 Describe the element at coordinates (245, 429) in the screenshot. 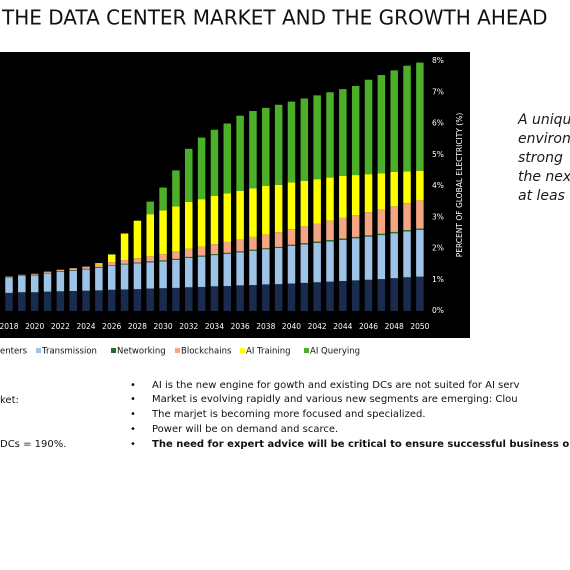

I see `bullet-text: Power will be on demand and scarce.` at that location.